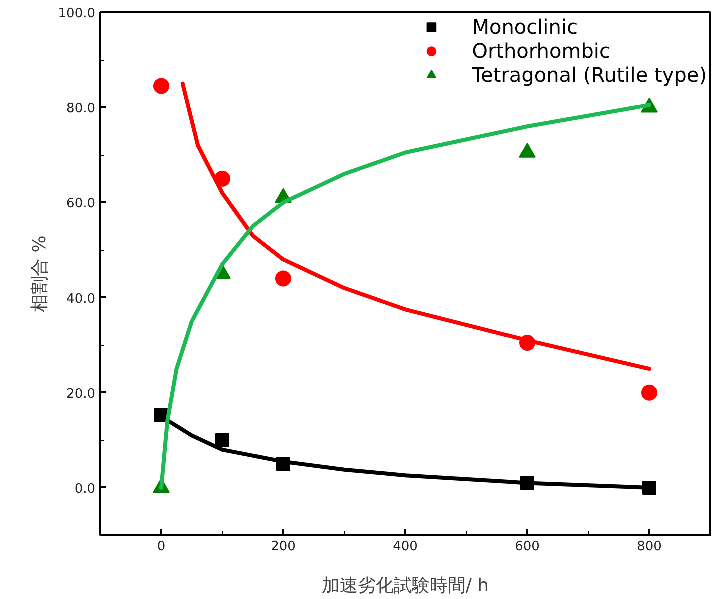 The image size is (718, 599). What do you see at coordinates (81, 204) in the screenshot?
I see `y-tick-label: 60.0` at bounding box center [81, 204].